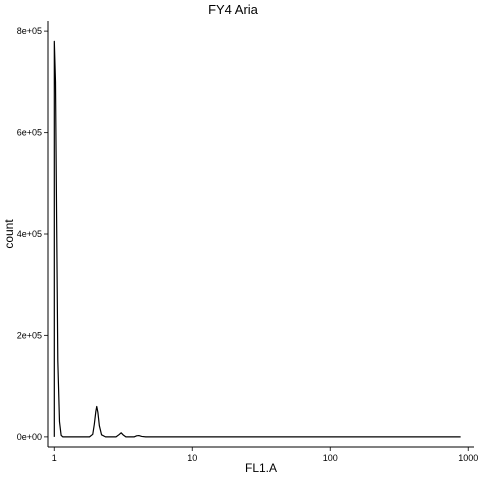  What do you see at coordinates (261, 468) in the screenshot?
I see `x-axis-label: FL1.A` at bounding box center [261, 468].